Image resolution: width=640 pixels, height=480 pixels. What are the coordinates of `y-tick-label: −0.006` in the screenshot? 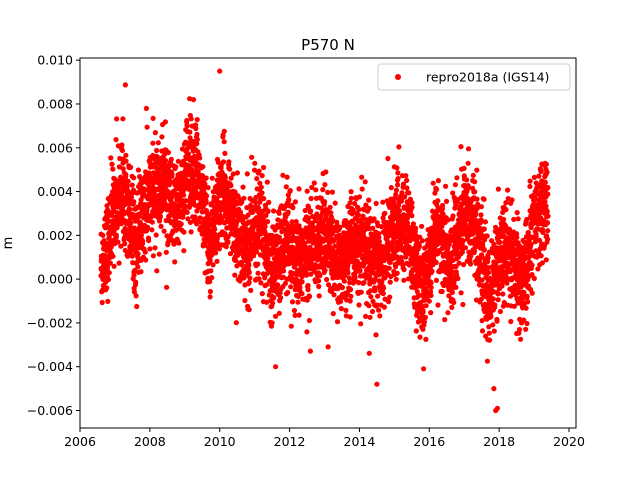 It's located at (50, 410).